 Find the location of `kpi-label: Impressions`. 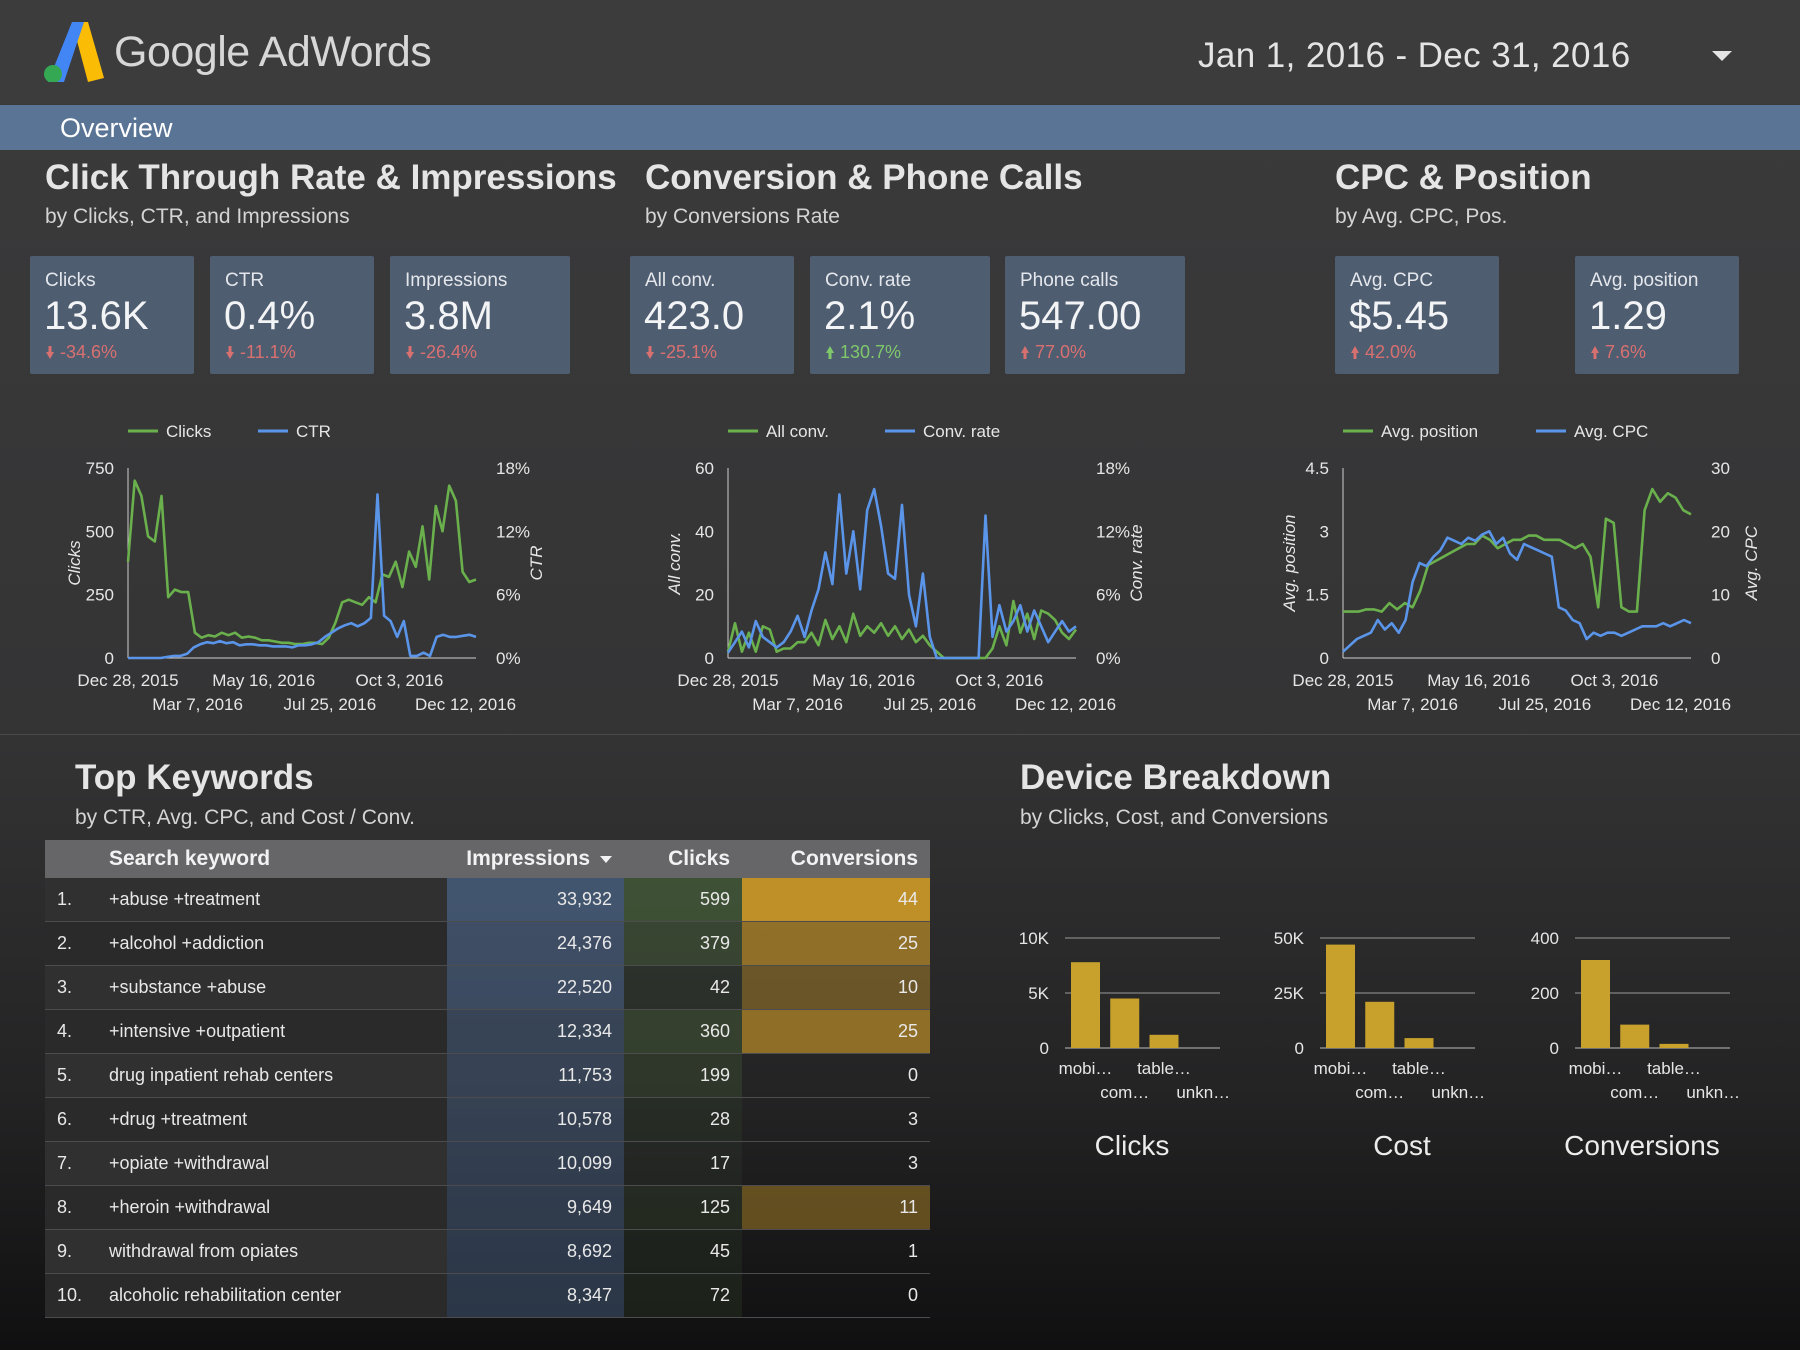

kpi-label: Impressions is located at coordinates (456, 280).